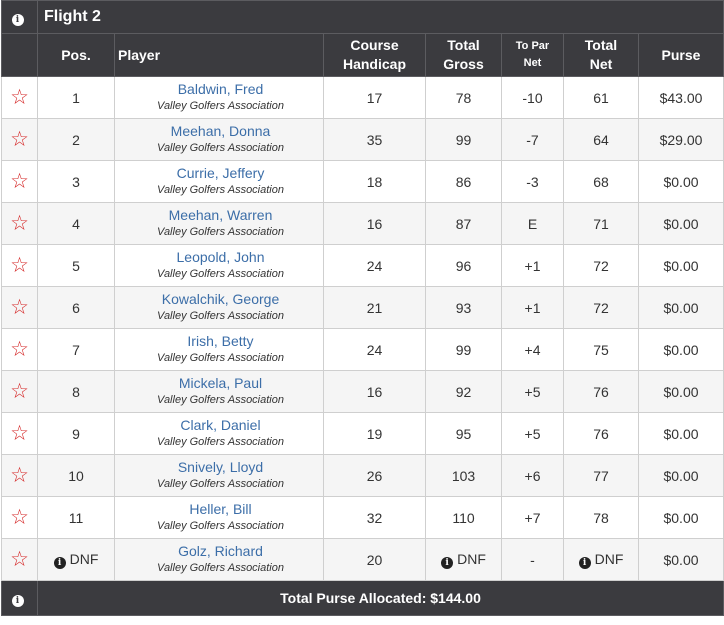  What do you see at coordinates (219, 349) in the screenshot?
I see `player-cell: Irish, Betty Valley Golfers Association` at bounding box center [219, 349].